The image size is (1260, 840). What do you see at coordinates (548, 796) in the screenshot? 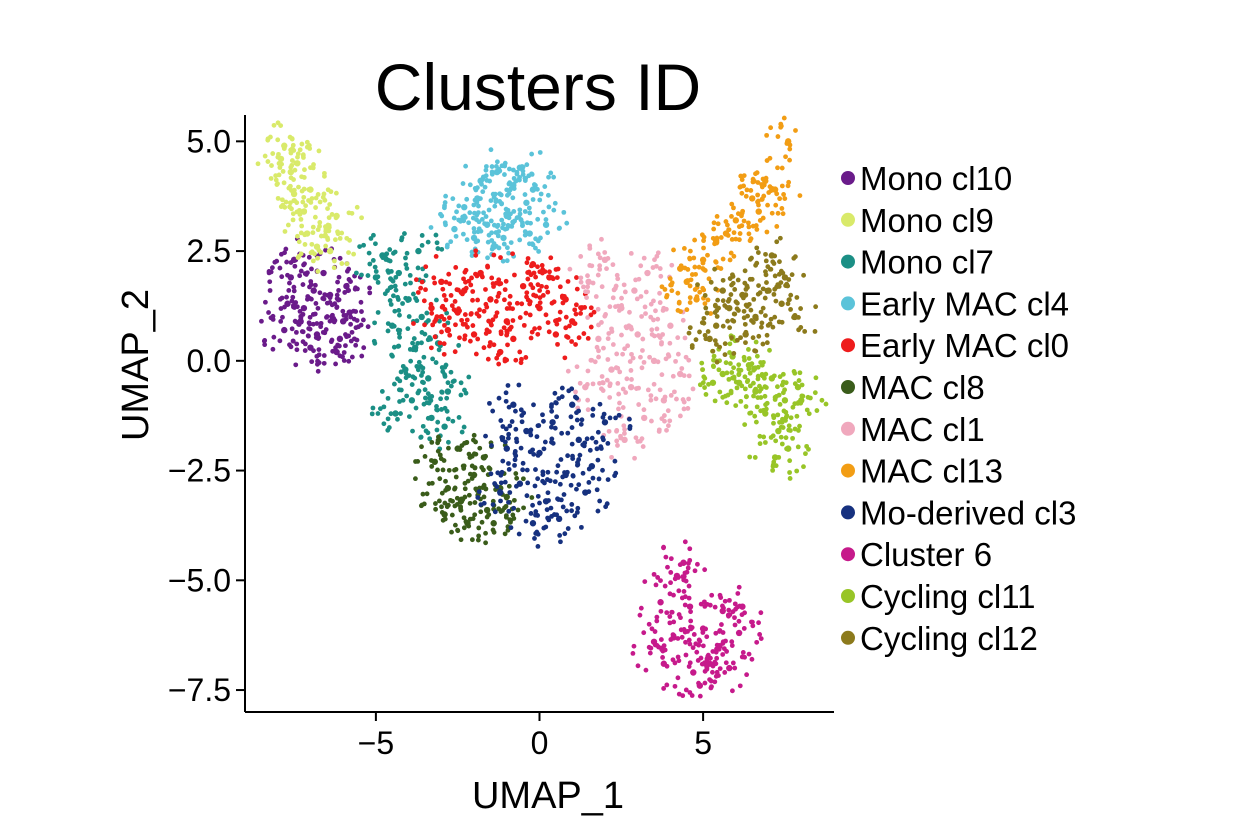
I see `x-axis-title: UMAP_1` at bounding box center [548, 796].